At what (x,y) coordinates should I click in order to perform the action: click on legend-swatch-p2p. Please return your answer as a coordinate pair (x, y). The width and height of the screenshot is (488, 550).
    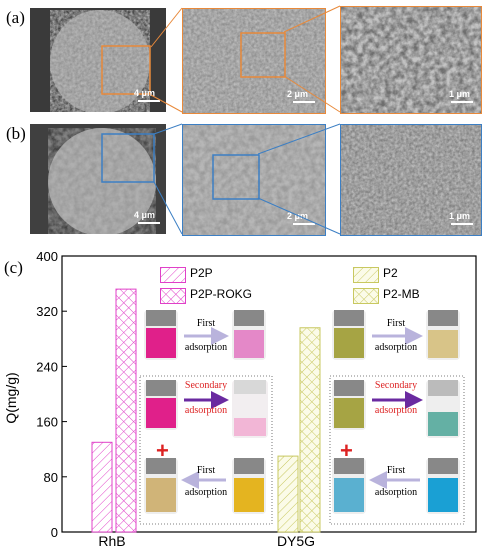
    Looking at the image, I should click on (173, 275).